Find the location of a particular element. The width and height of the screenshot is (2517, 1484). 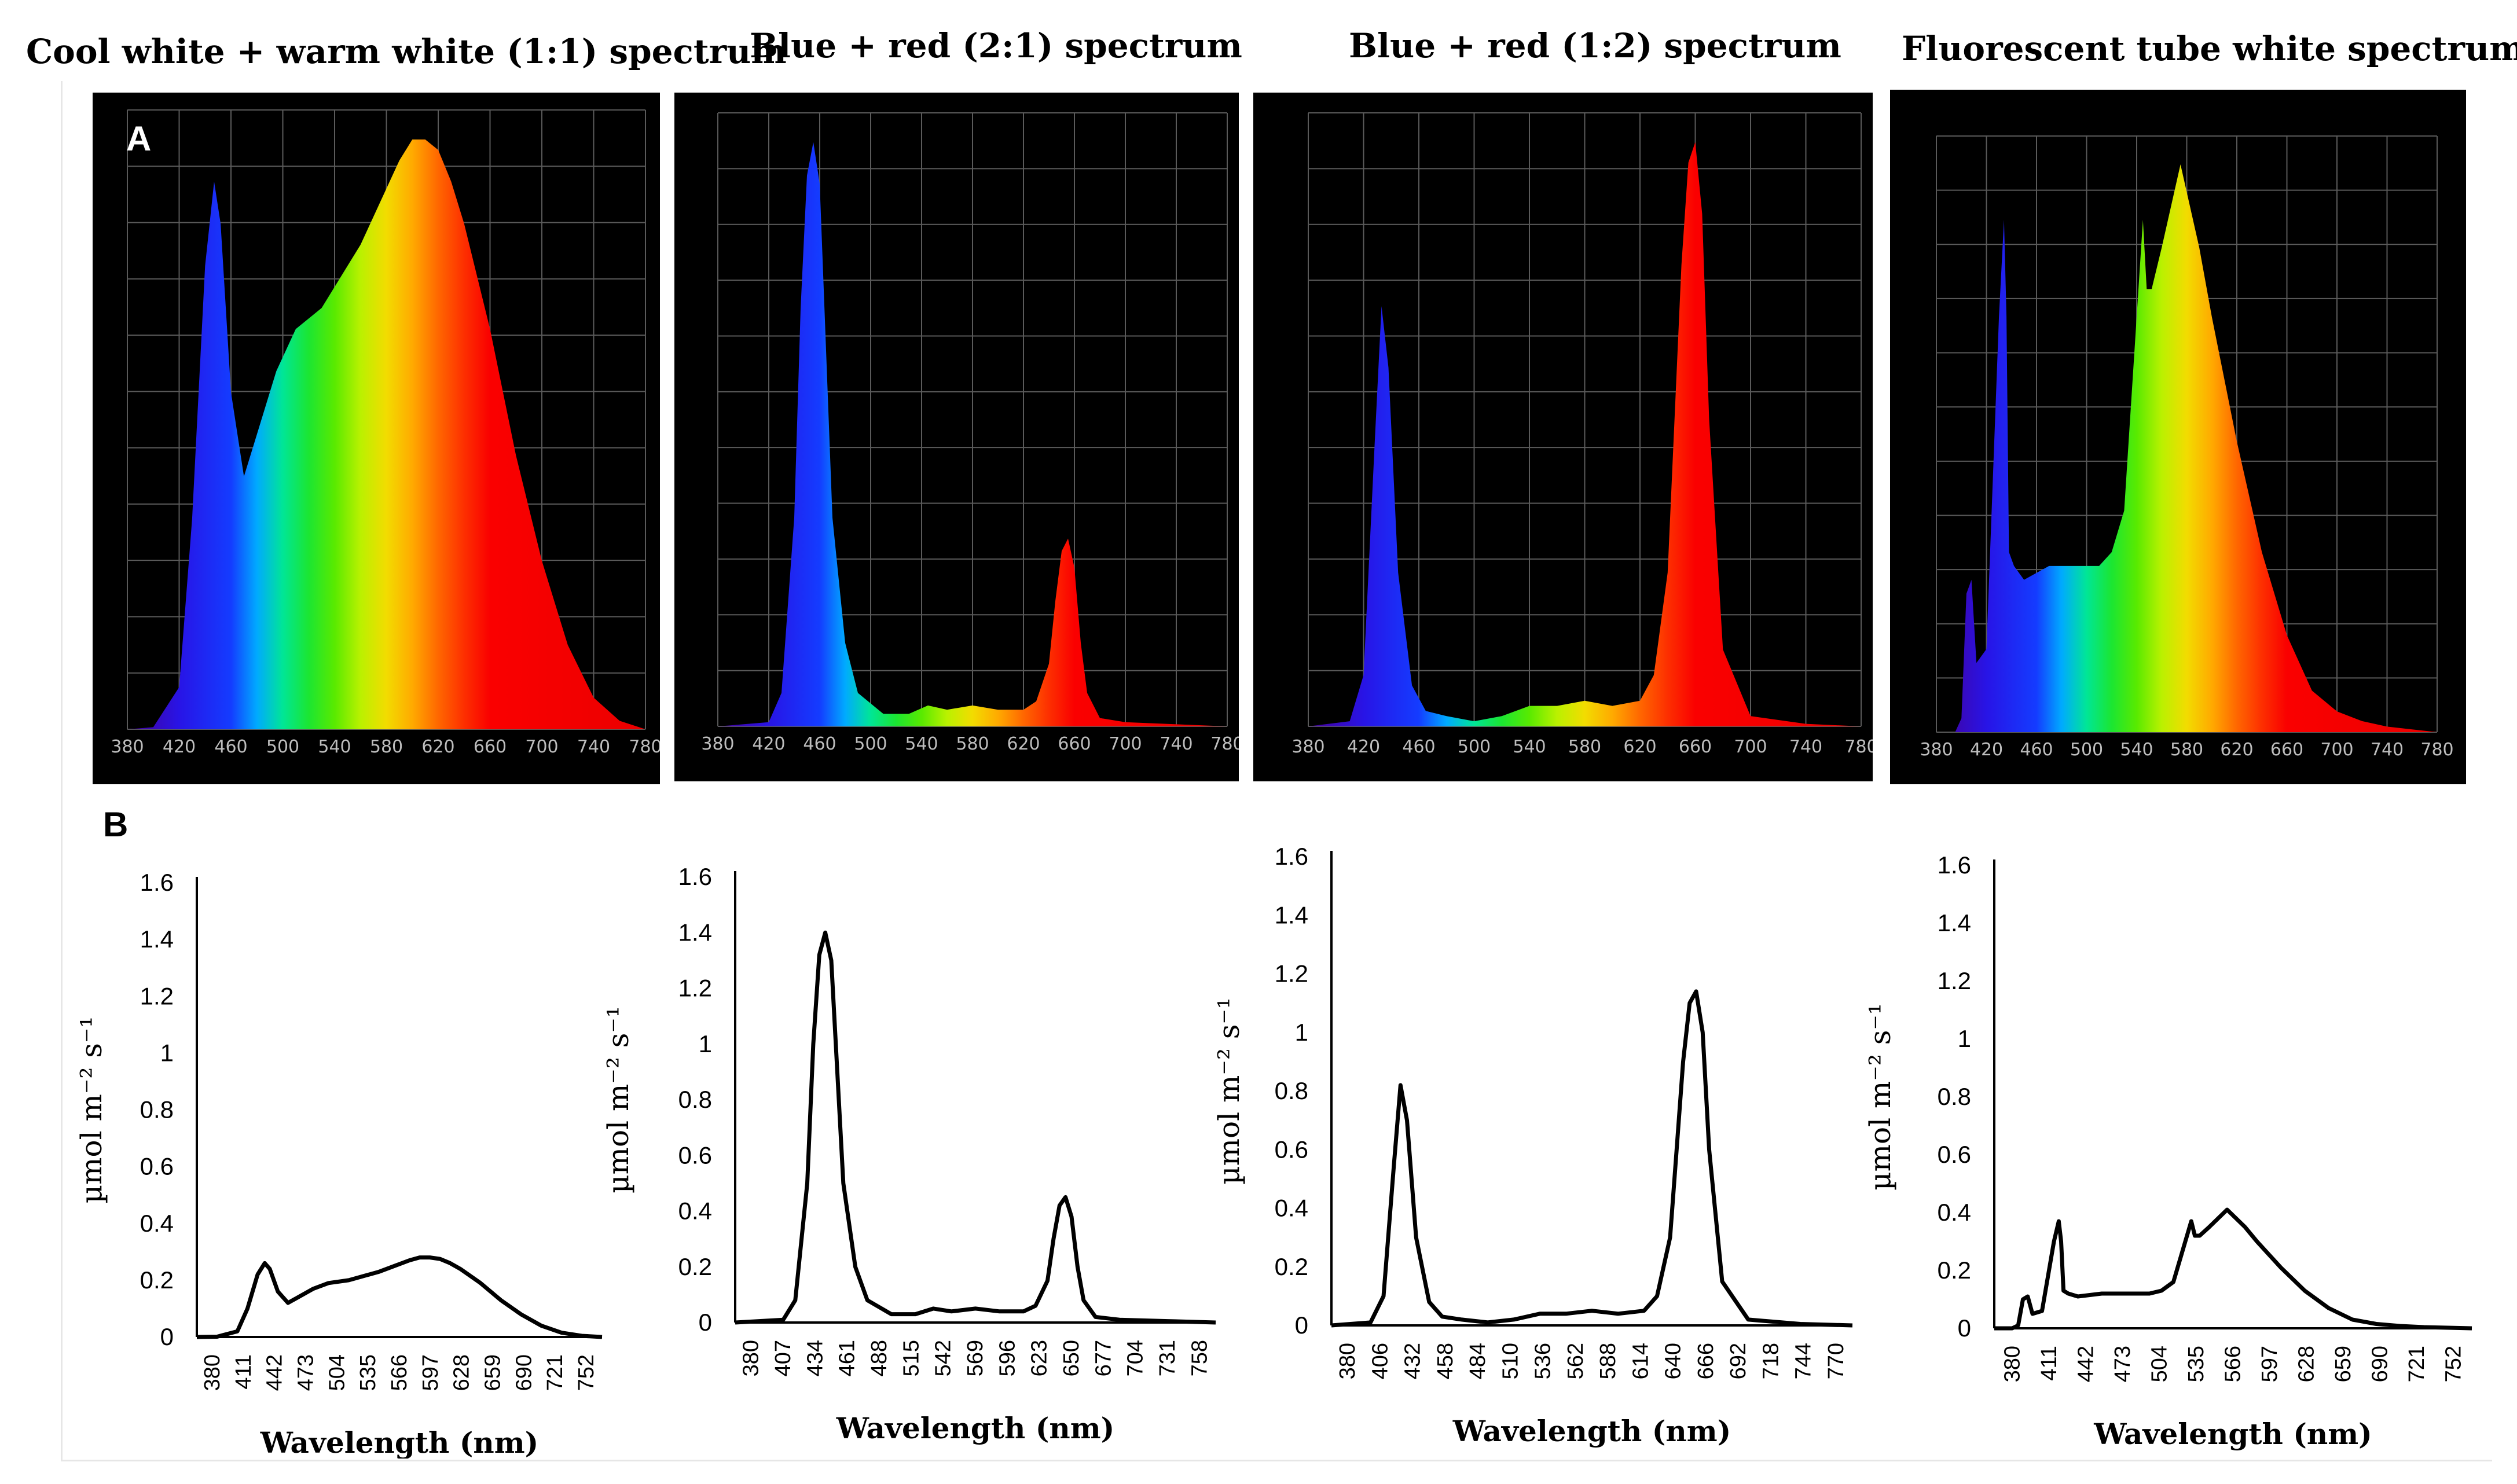

figure-frame-bottom is located at coordinates (1276, 1460).